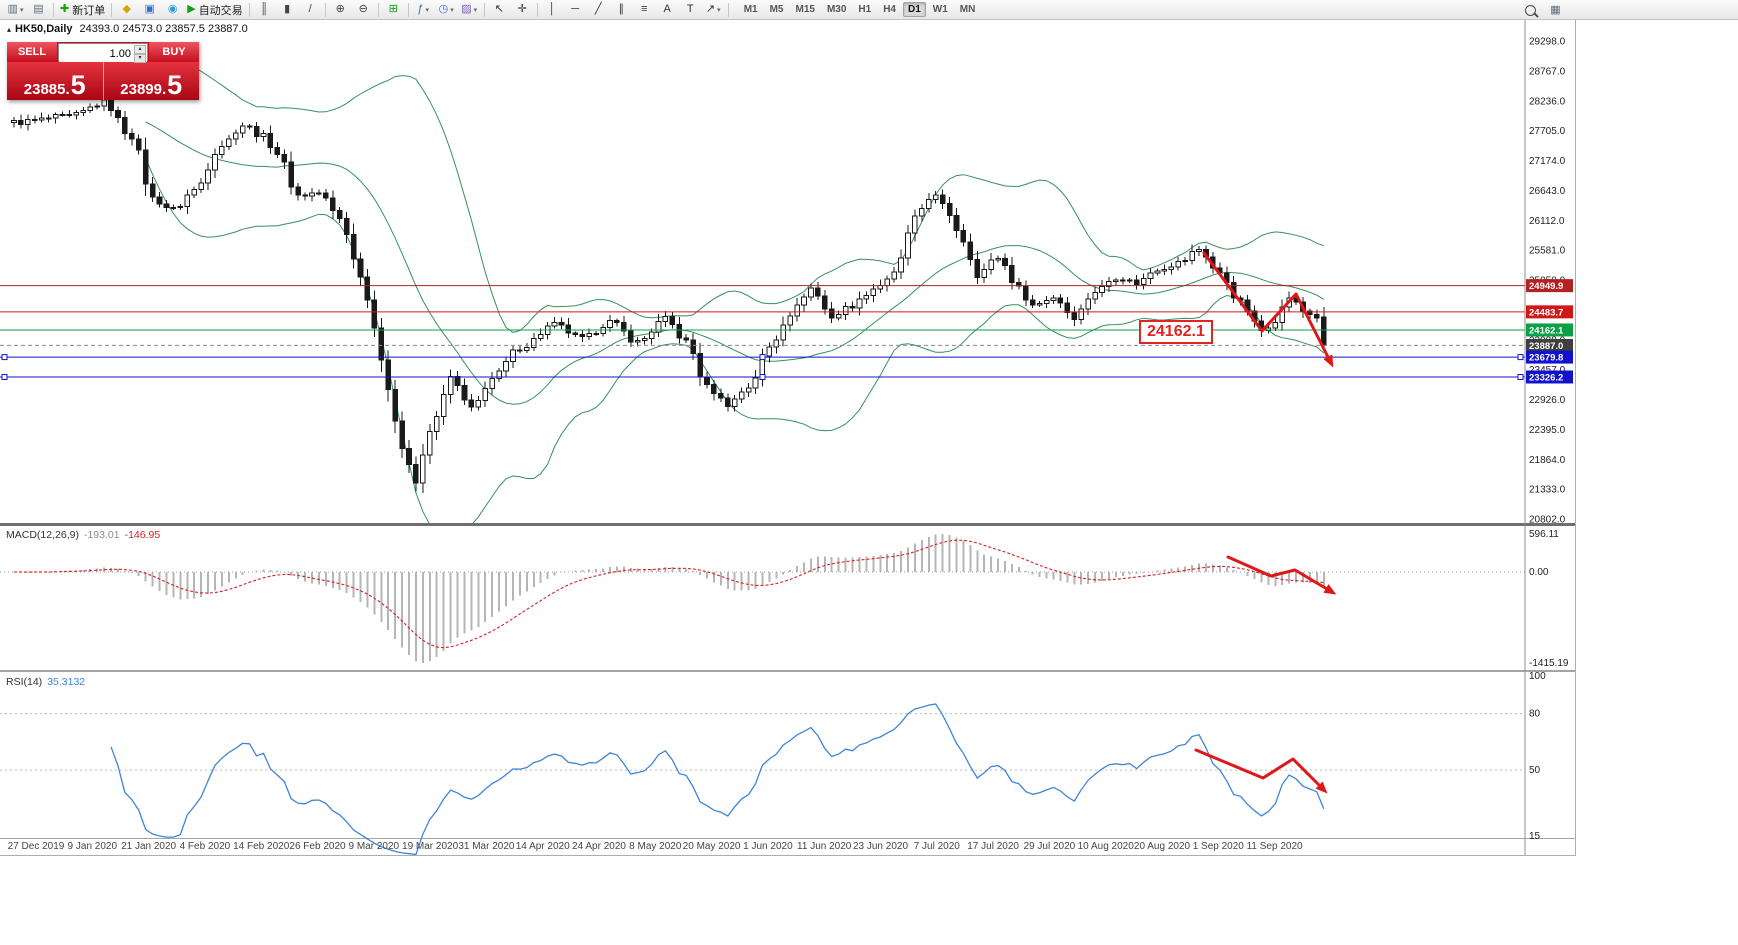 This screenshot has height=945, width=1738. Describe the element at coordinates (750, 9) in the screenshot. I see `timeframe-M1: M1` at that location.